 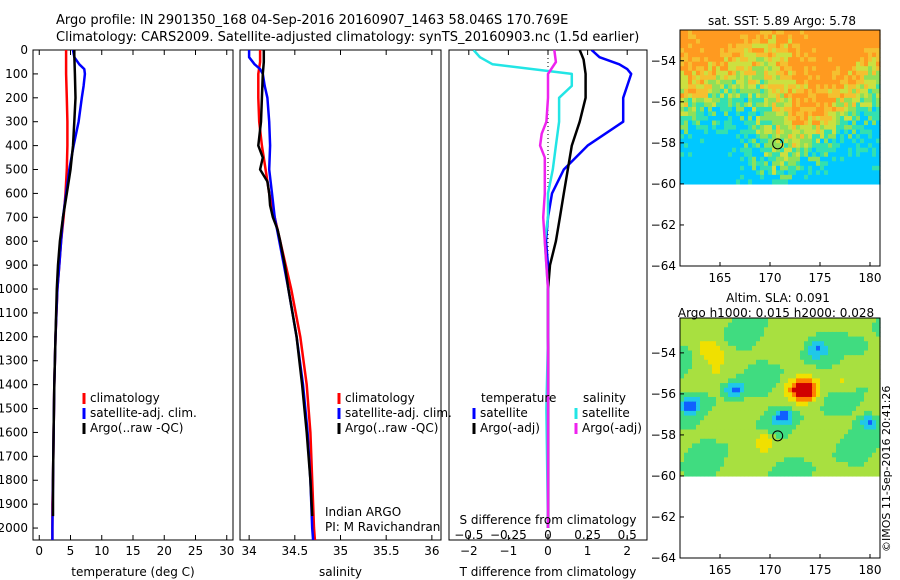 I want to click on difference-legend-title: temperature, so click(x=518, y=398).